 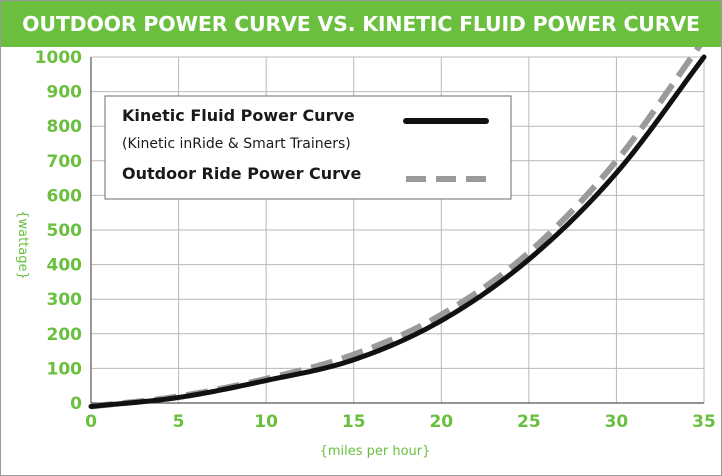 I want to click on y-tick-label-600: 600, so click(x=65, y=196).